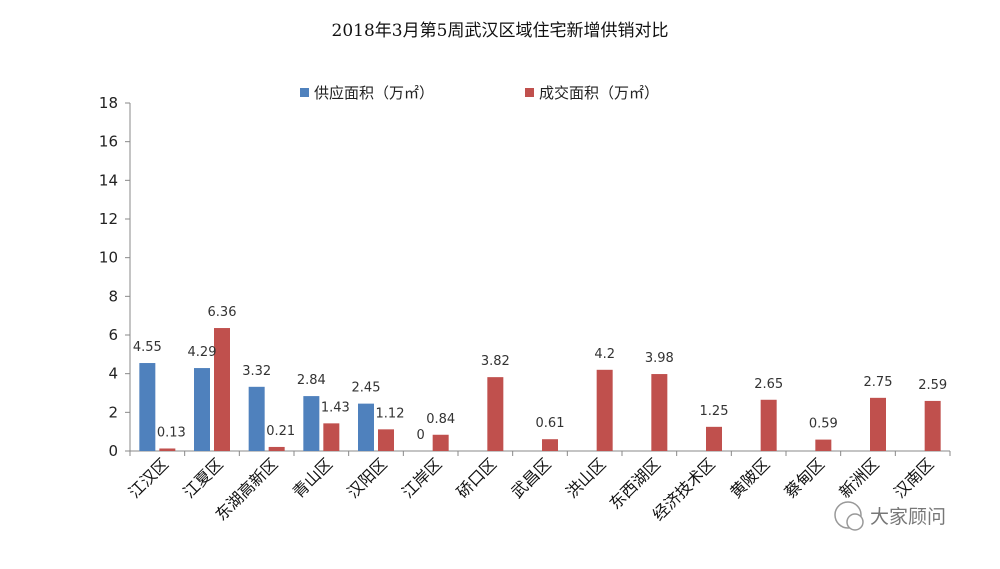 Image resolution: width=1000 pixels, height=569 pixels. Describe the element at coordinates (476, 477) in the screenshot. I see `x-category-label: 硚口区` at that location.